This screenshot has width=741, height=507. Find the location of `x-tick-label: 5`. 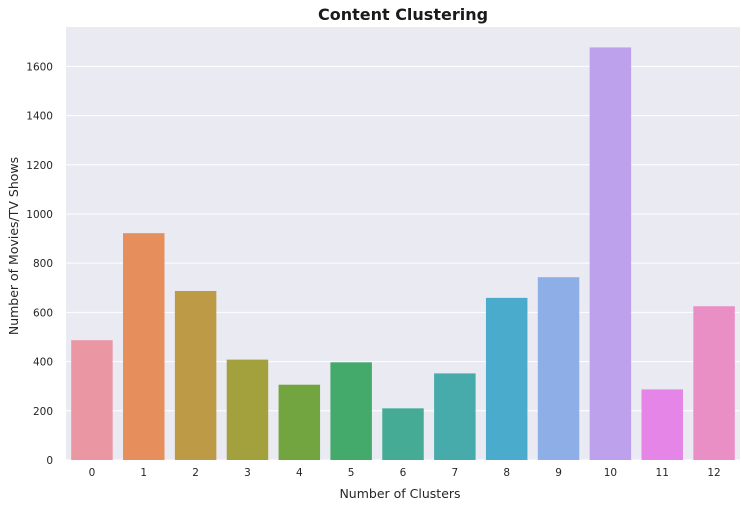

x-tick-label: 5 is located at coordinates (351, 473).